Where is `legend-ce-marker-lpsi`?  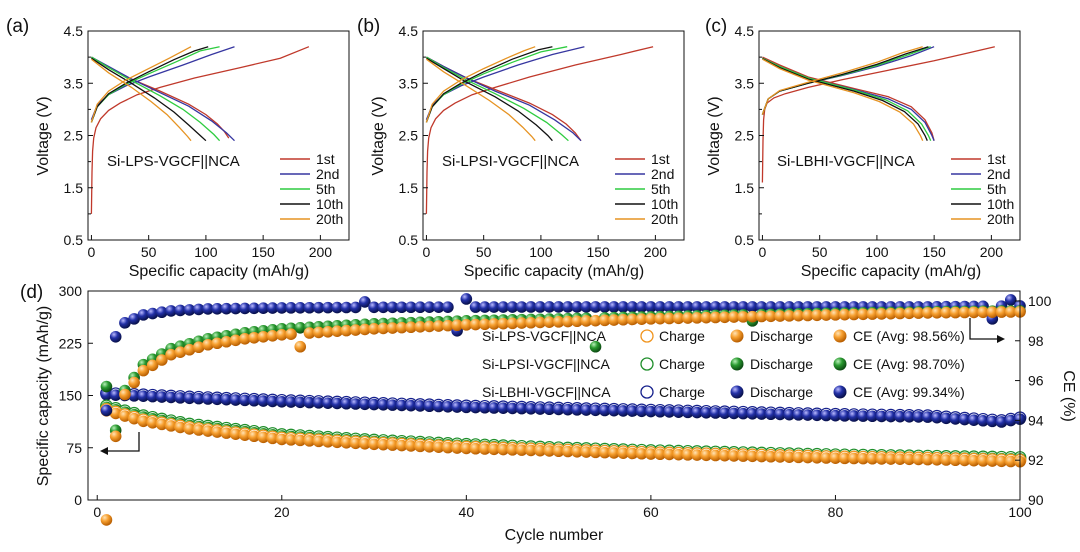 legend-ce-marker-lpsi is located at coordinates (840, 364).